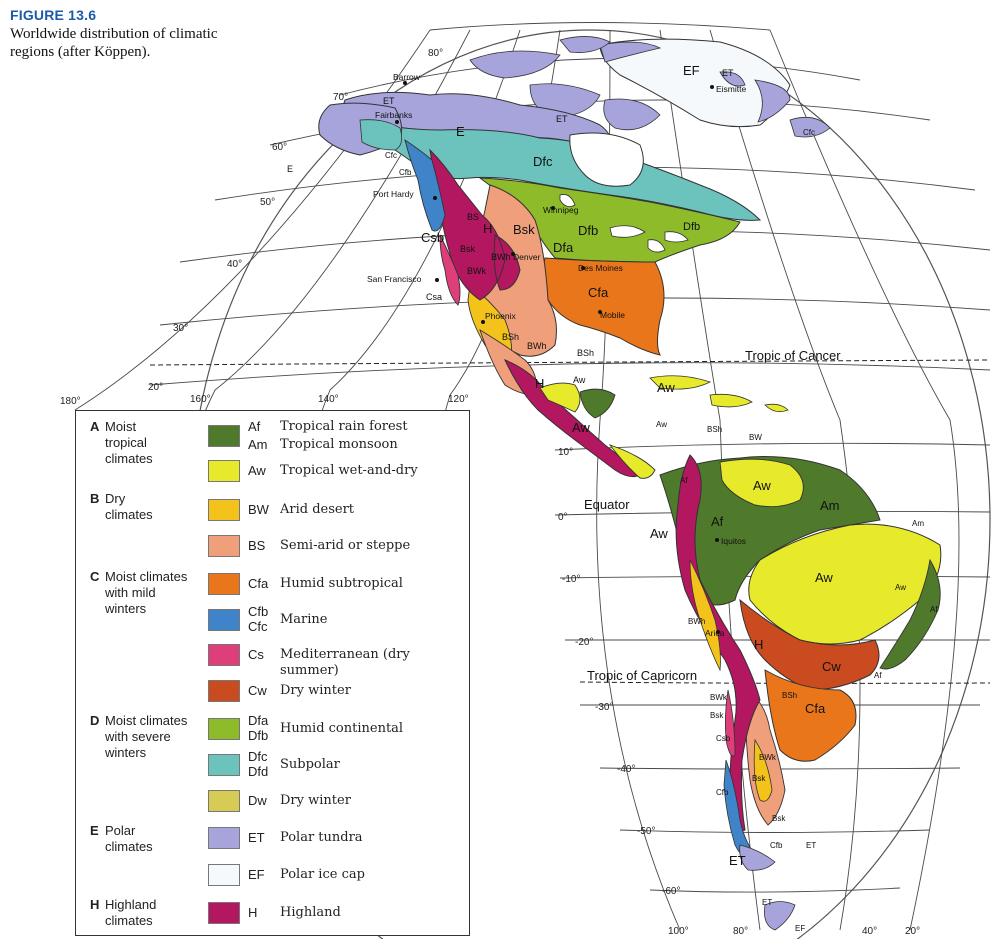  What do you see at coordinates (612, 315) in the screenshot?
I see `place-mobile: Mobile` at bounding box center [612, 315].